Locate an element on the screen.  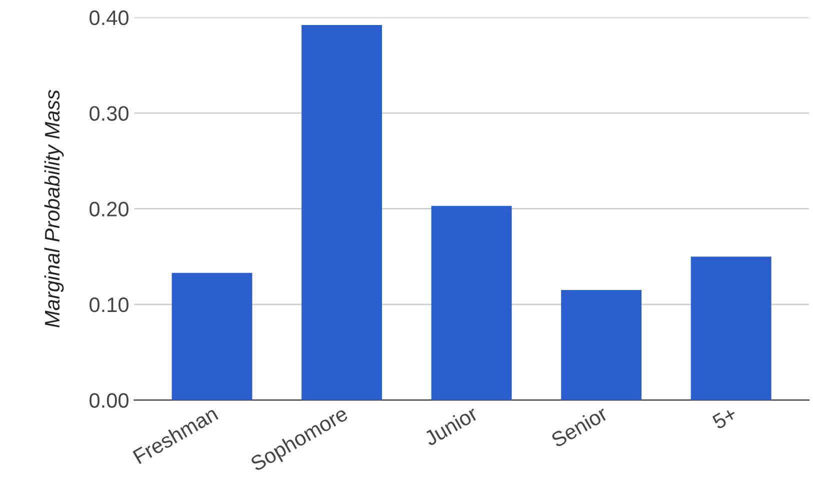
y-tick-label: 0.10 is located at coordinates (109, 304).